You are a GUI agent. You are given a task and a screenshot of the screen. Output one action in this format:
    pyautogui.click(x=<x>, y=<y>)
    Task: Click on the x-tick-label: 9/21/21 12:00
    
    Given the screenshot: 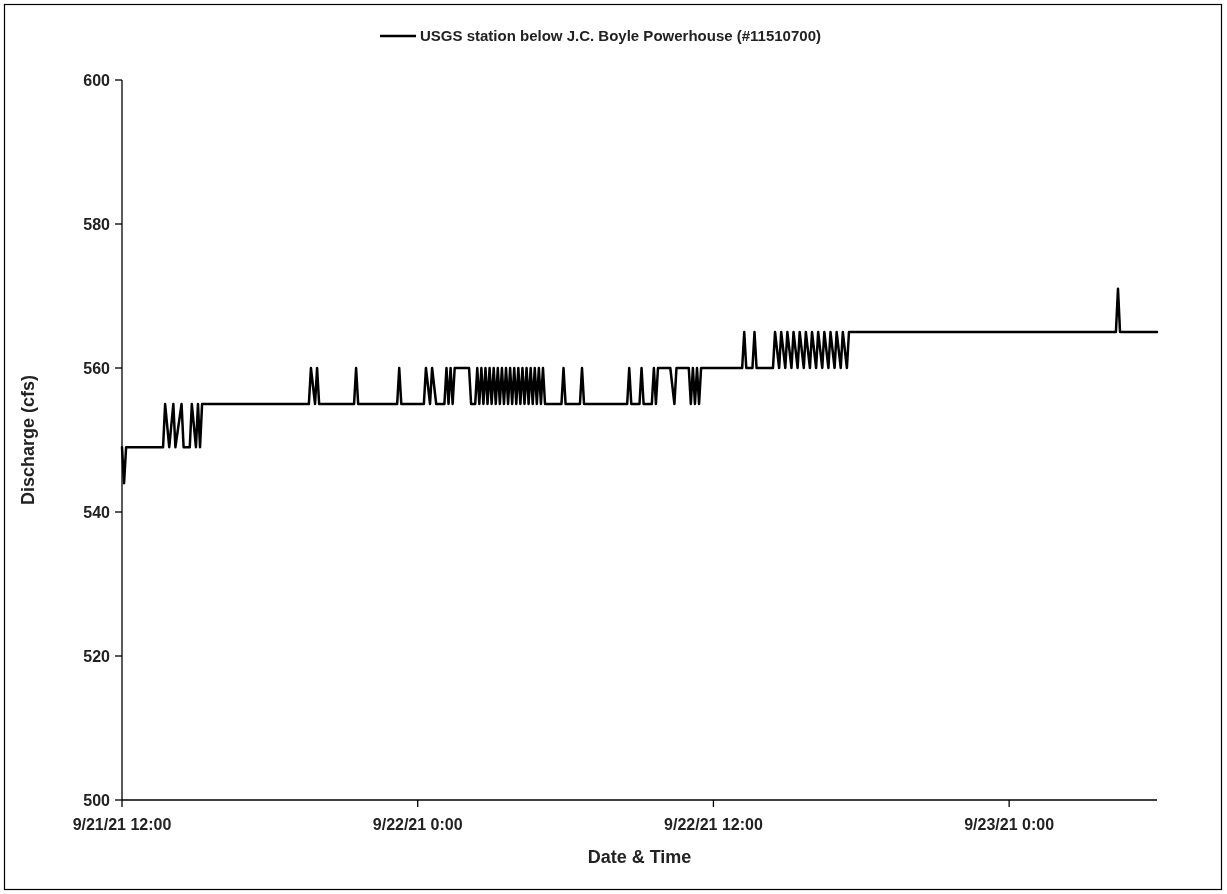 What is the action you would take?
    pyautogui.click(x=122, y=824)
    